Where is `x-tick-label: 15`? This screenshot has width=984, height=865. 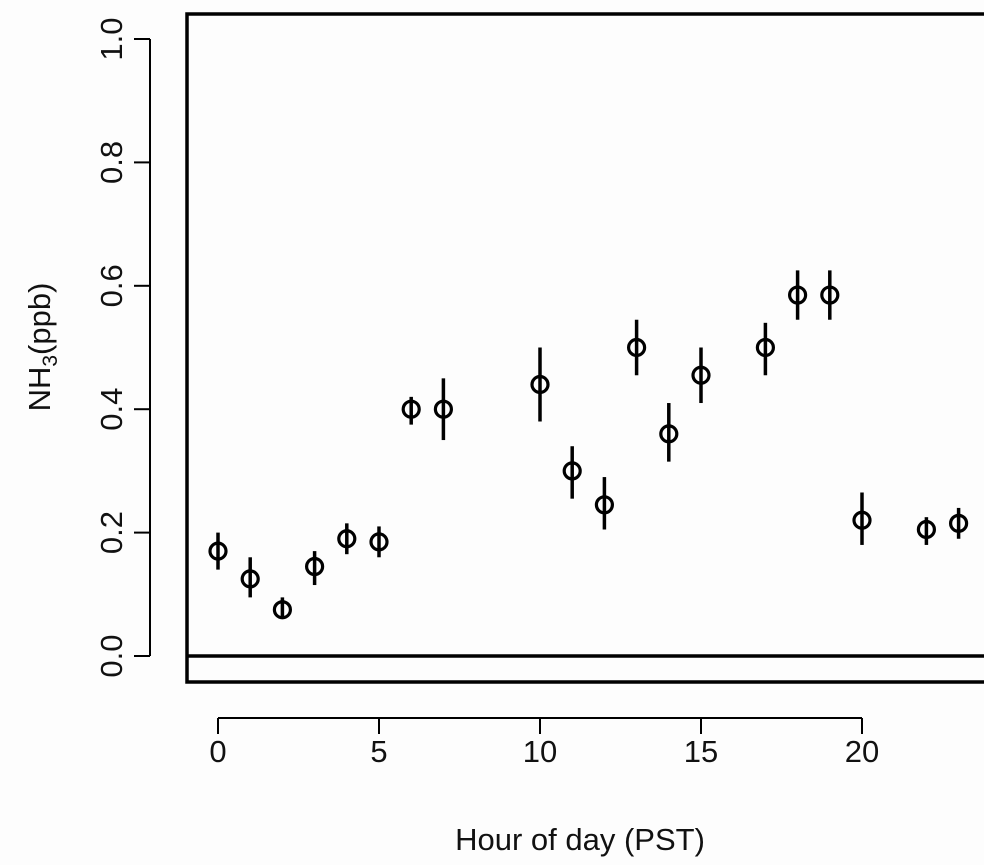 x-tick-label: 15 is located at coordinates (701, 751).